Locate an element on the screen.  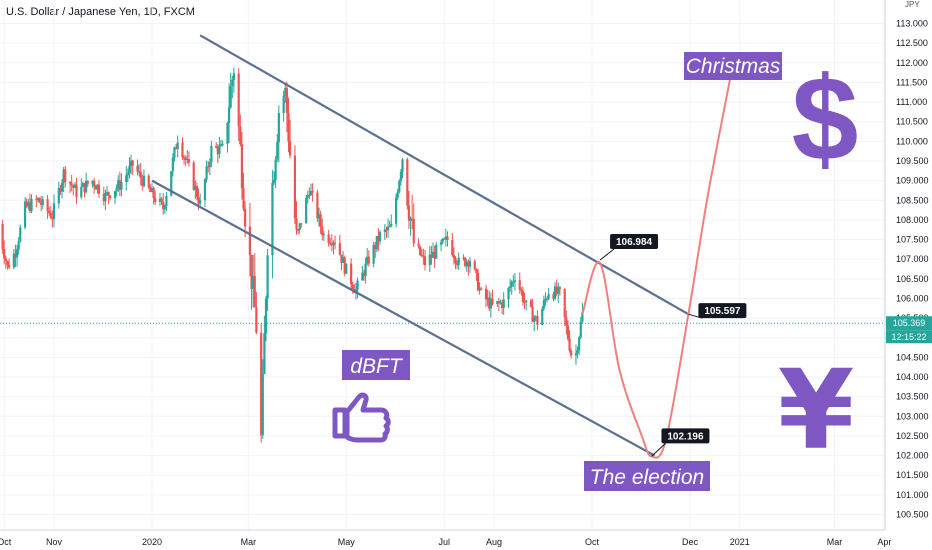
x-tick-label: May is located at coordinates (347, 542).